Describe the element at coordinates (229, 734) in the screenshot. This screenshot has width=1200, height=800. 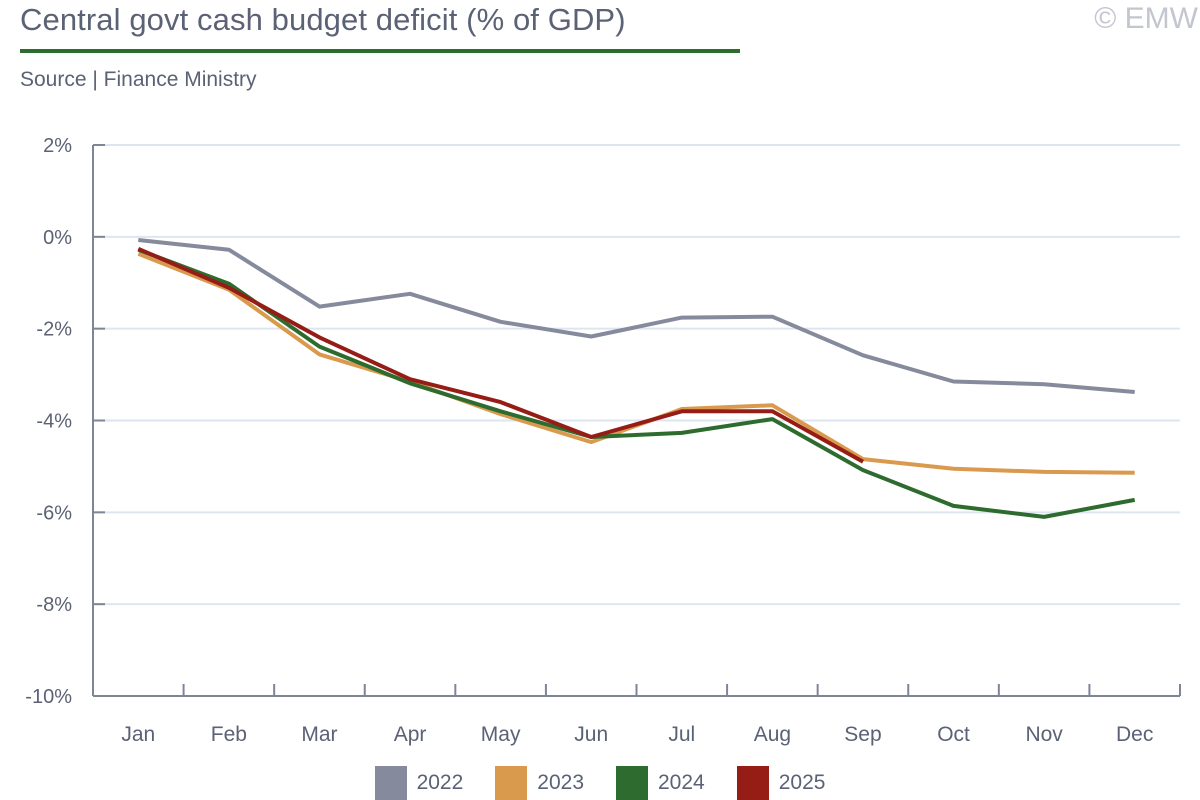
I see `x-tick-label: Feb` at that location.